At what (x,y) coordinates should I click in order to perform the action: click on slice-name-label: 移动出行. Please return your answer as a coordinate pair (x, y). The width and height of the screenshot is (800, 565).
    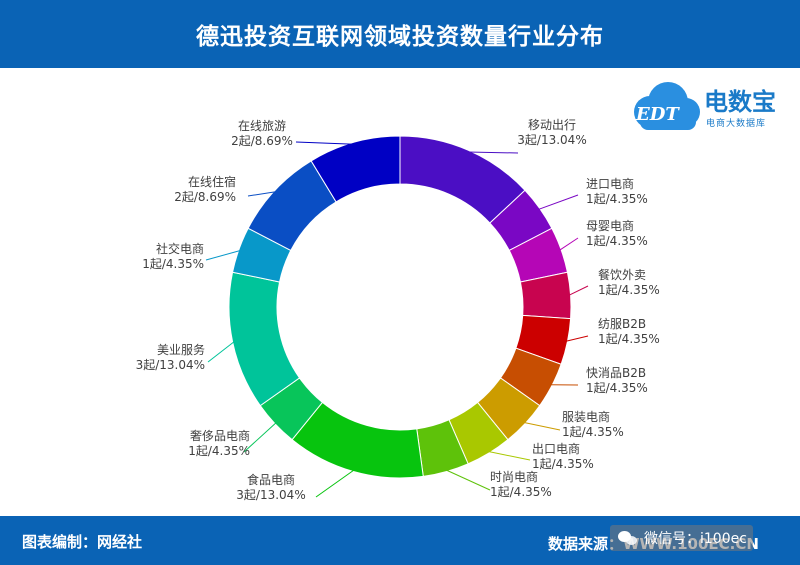
    Looking at the image, I should click on (552, 125).